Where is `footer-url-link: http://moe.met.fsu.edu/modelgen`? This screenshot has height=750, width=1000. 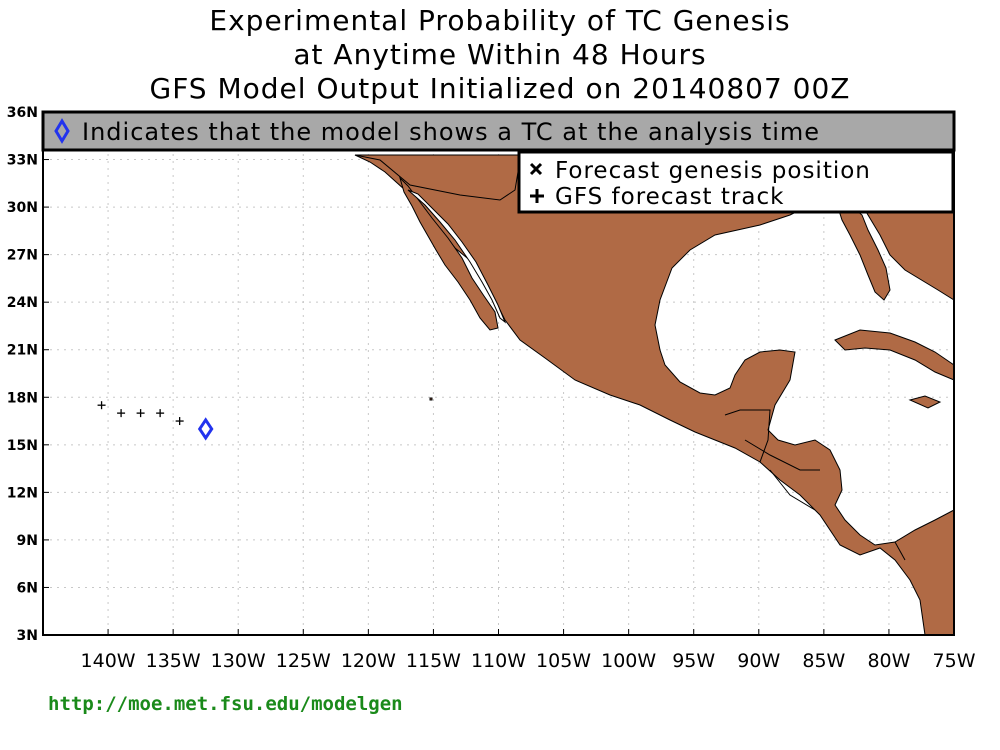
footer-url-link: http://moe.met.fsu.edu/modelgen is located at coordinates (225, 704).